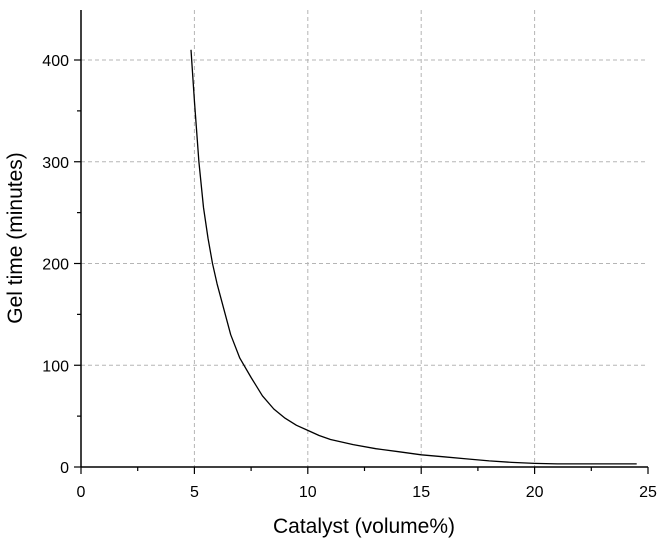 The height and width of the screenshot is (546, 662). Describe the element at coordinates (64, 468) in the screenshot. I see `y-tick-label: 0` at that location.